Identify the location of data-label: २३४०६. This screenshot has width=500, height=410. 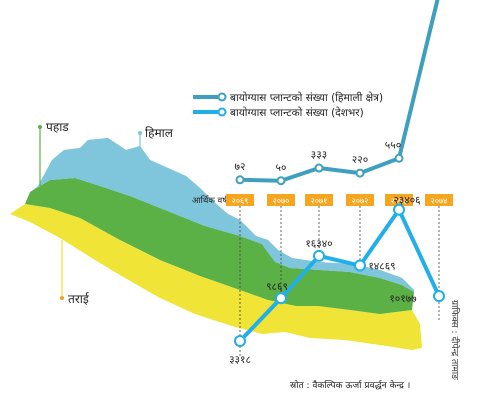
(406, 201).